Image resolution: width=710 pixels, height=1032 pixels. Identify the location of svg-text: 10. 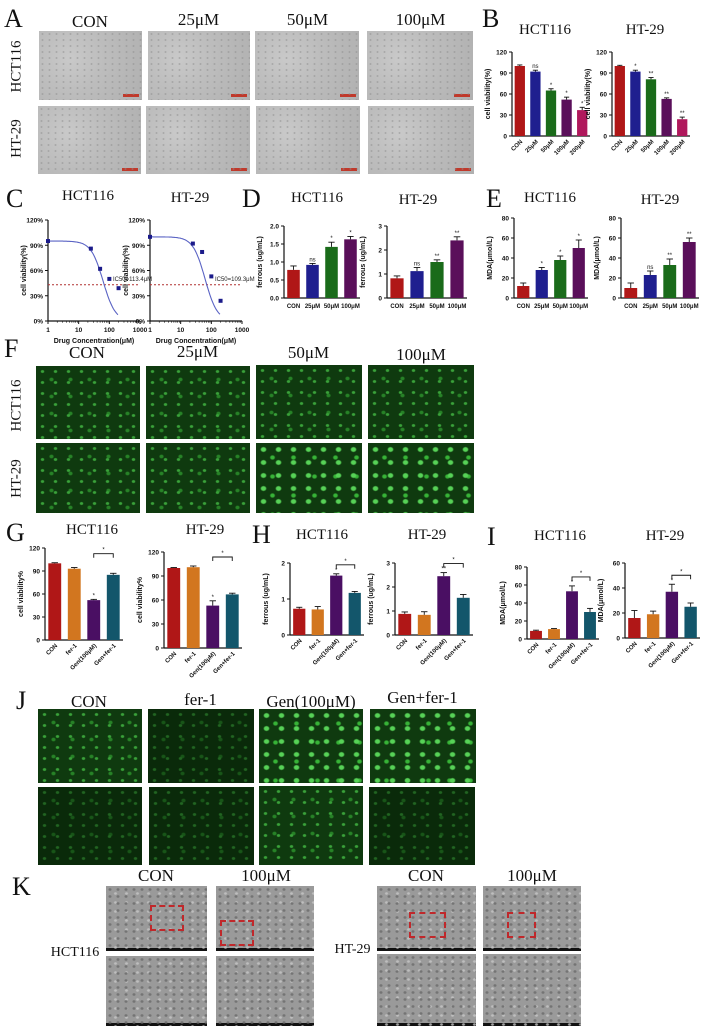
(181, 330).